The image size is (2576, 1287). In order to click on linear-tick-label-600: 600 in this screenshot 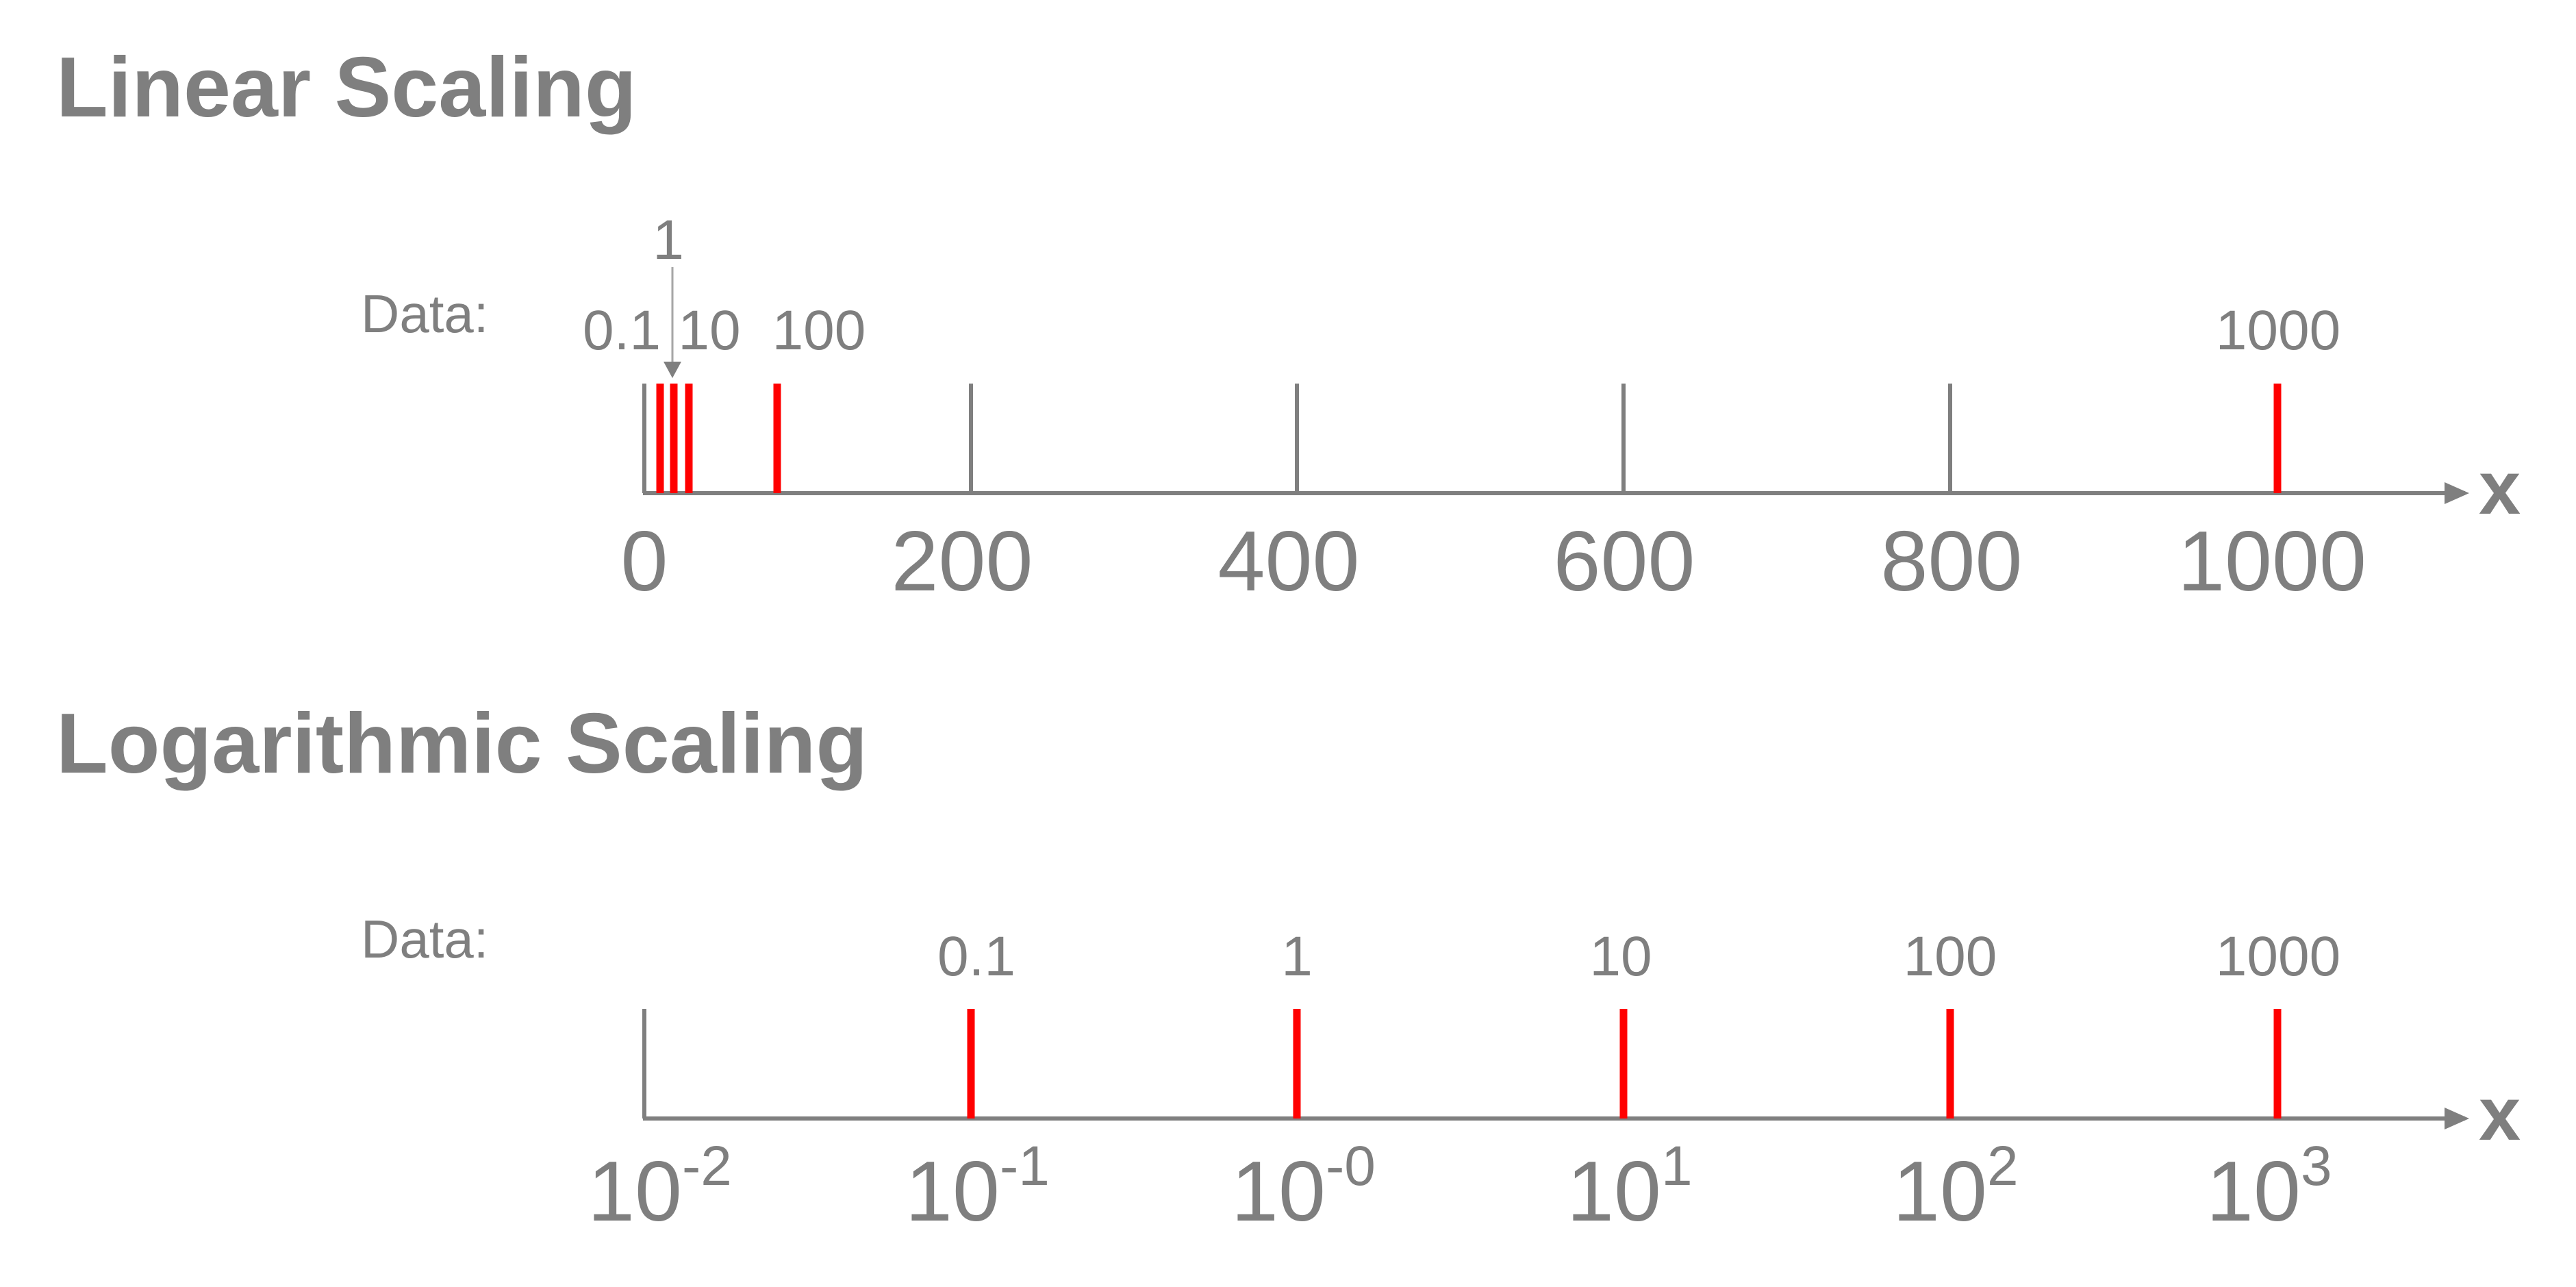, I will do `click(1624, 561)`.